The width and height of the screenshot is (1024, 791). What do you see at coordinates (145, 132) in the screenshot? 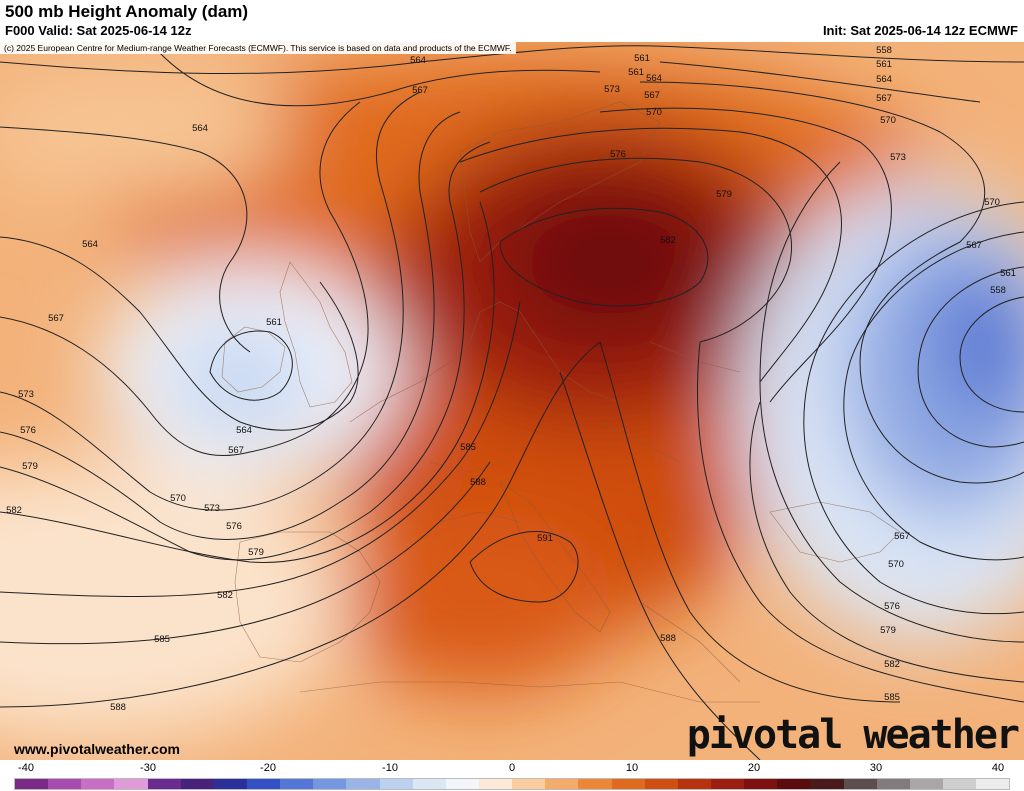
I see `anomaly-weak-nw` at bounding box center [145, 132].